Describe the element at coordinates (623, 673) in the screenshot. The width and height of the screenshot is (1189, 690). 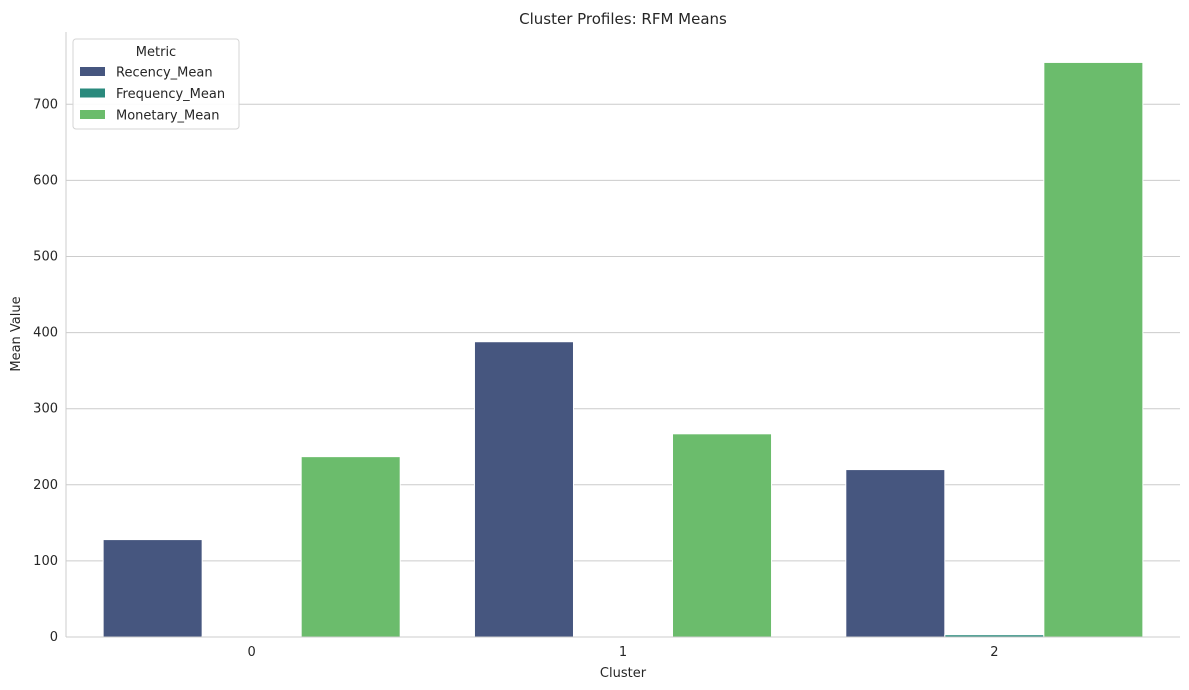
I see `x-axis-label: Cluster` at that location.